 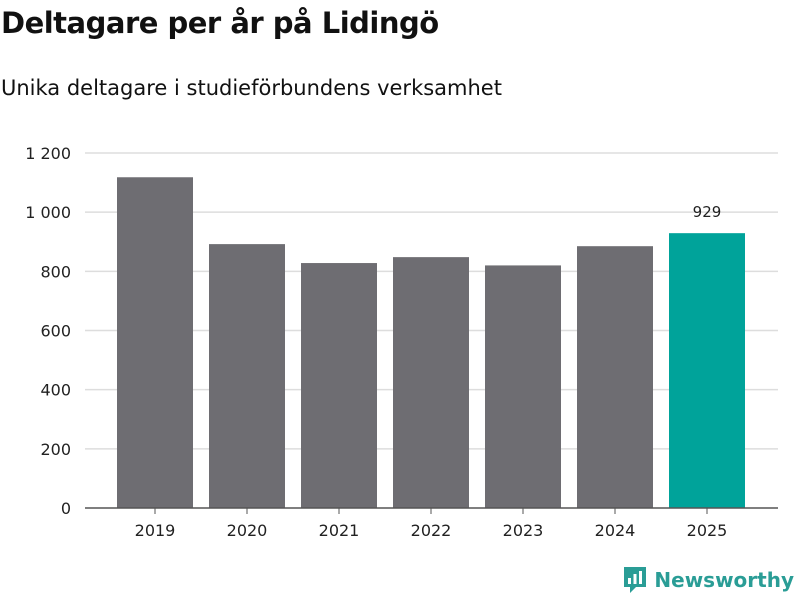 What do you see at coordinates (523, 386) in the screenshot?
I see `bar-2023` at bounding box center [523, 386].